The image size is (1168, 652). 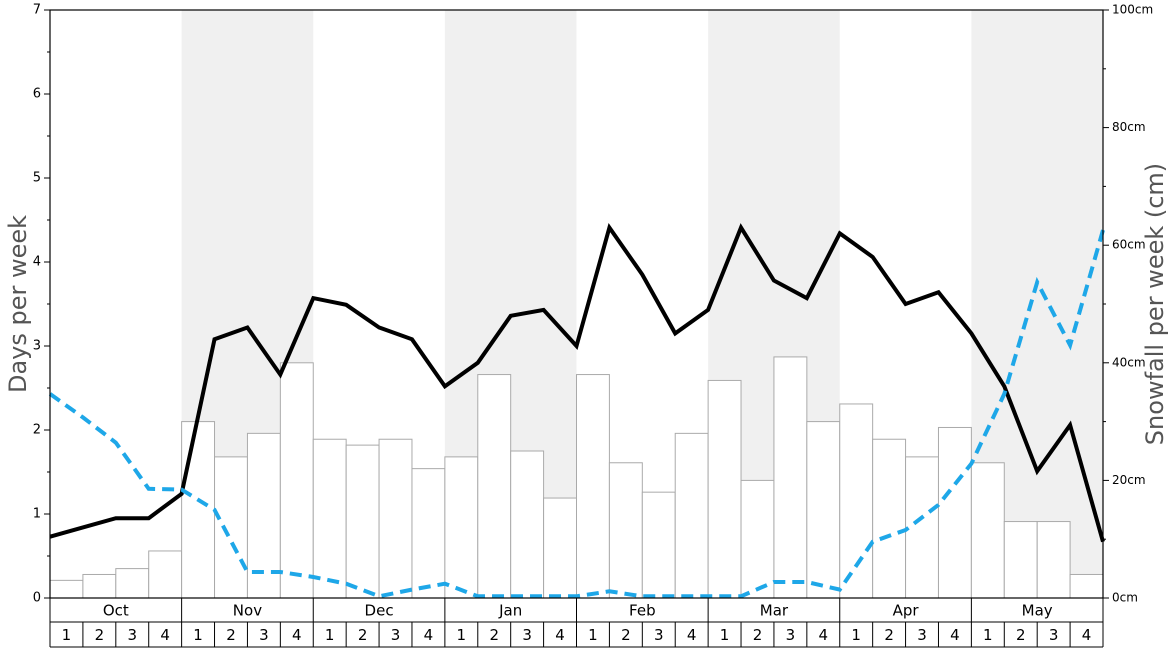 What do you see at coordinates (379, 611) in the screenshot?
I see `month-label: Dec` at bounding box center [379, 611].